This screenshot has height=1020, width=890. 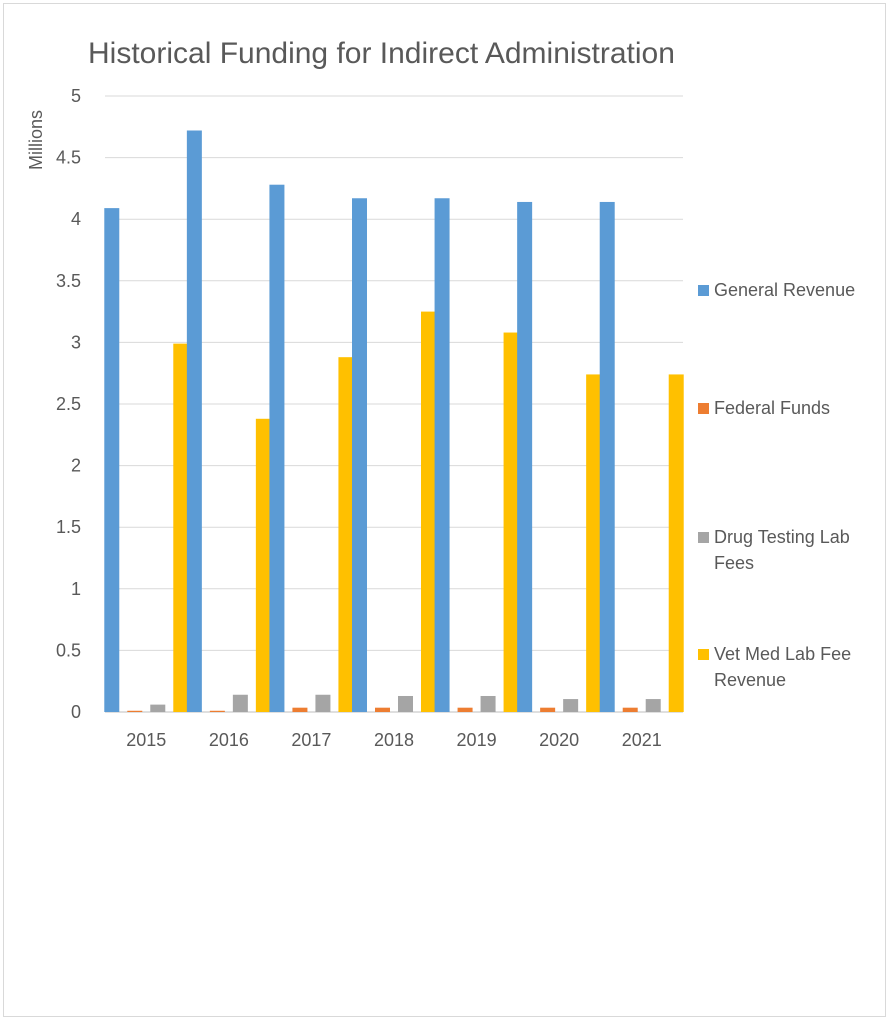 I want to click on y-tick-label: 3.5, so click(x=68, y=281).